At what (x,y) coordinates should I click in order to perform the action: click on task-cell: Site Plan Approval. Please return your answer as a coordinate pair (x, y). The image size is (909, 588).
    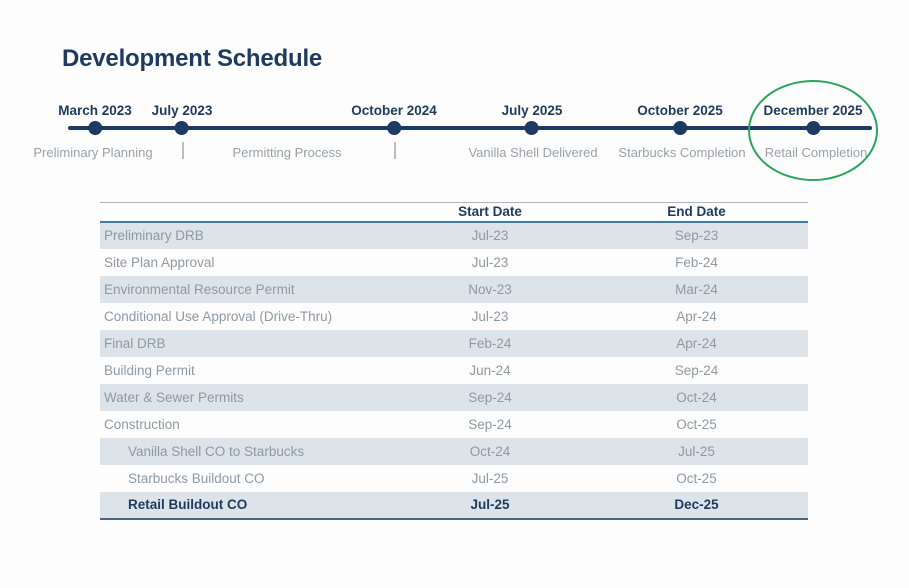
    Looking at the image, I should click on (159, 262).